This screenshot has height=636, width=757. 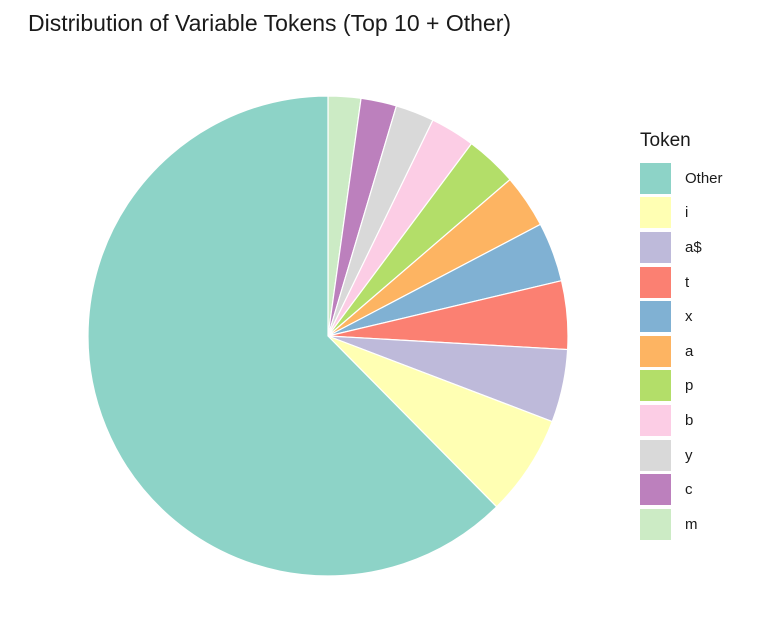 I want to click on legend-label: y, so click(x=689, y=455).